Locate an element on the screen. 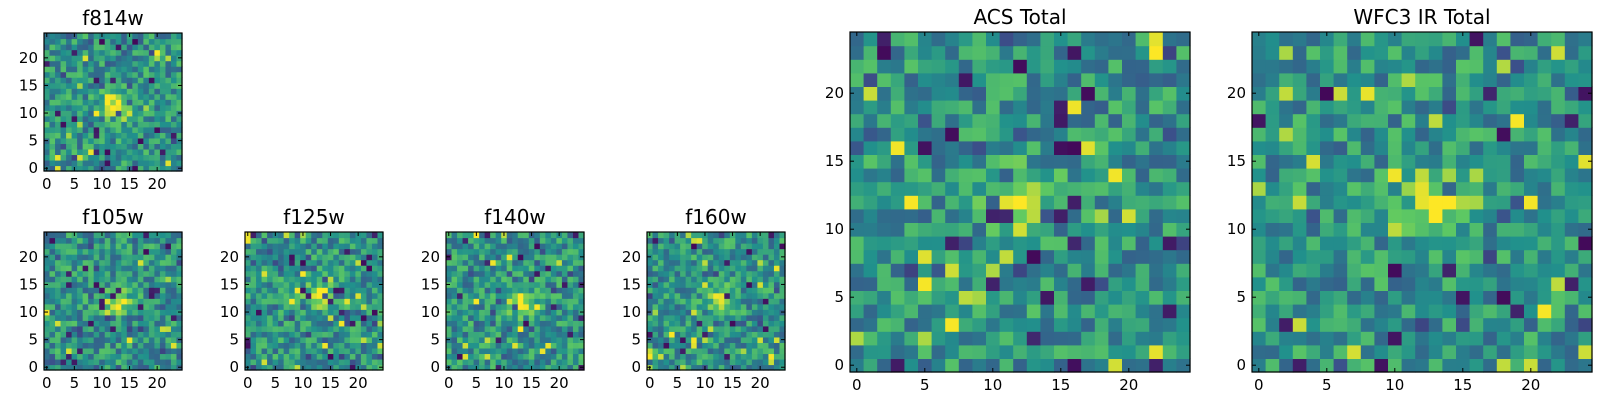  heatmap-cells is located at coordinates (113, 102).